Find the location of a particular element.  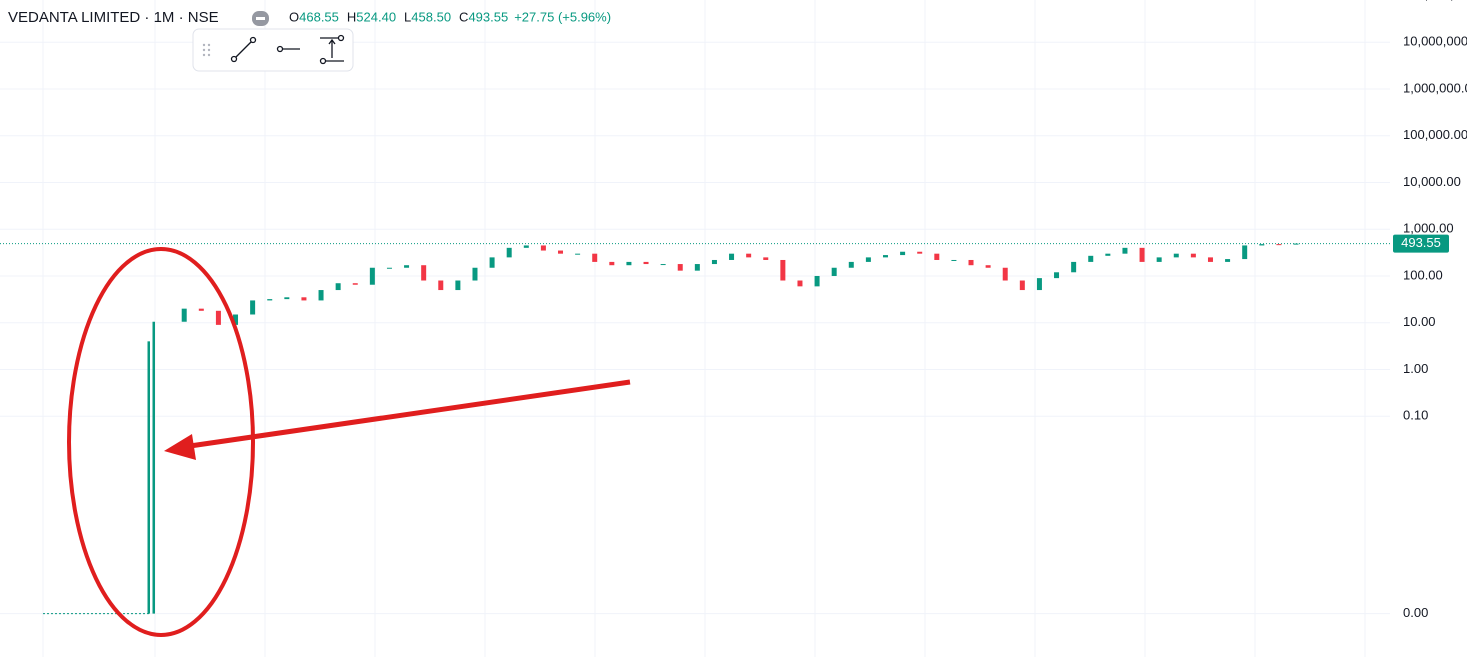

toolbar-box is located at coordinates (273, 50).